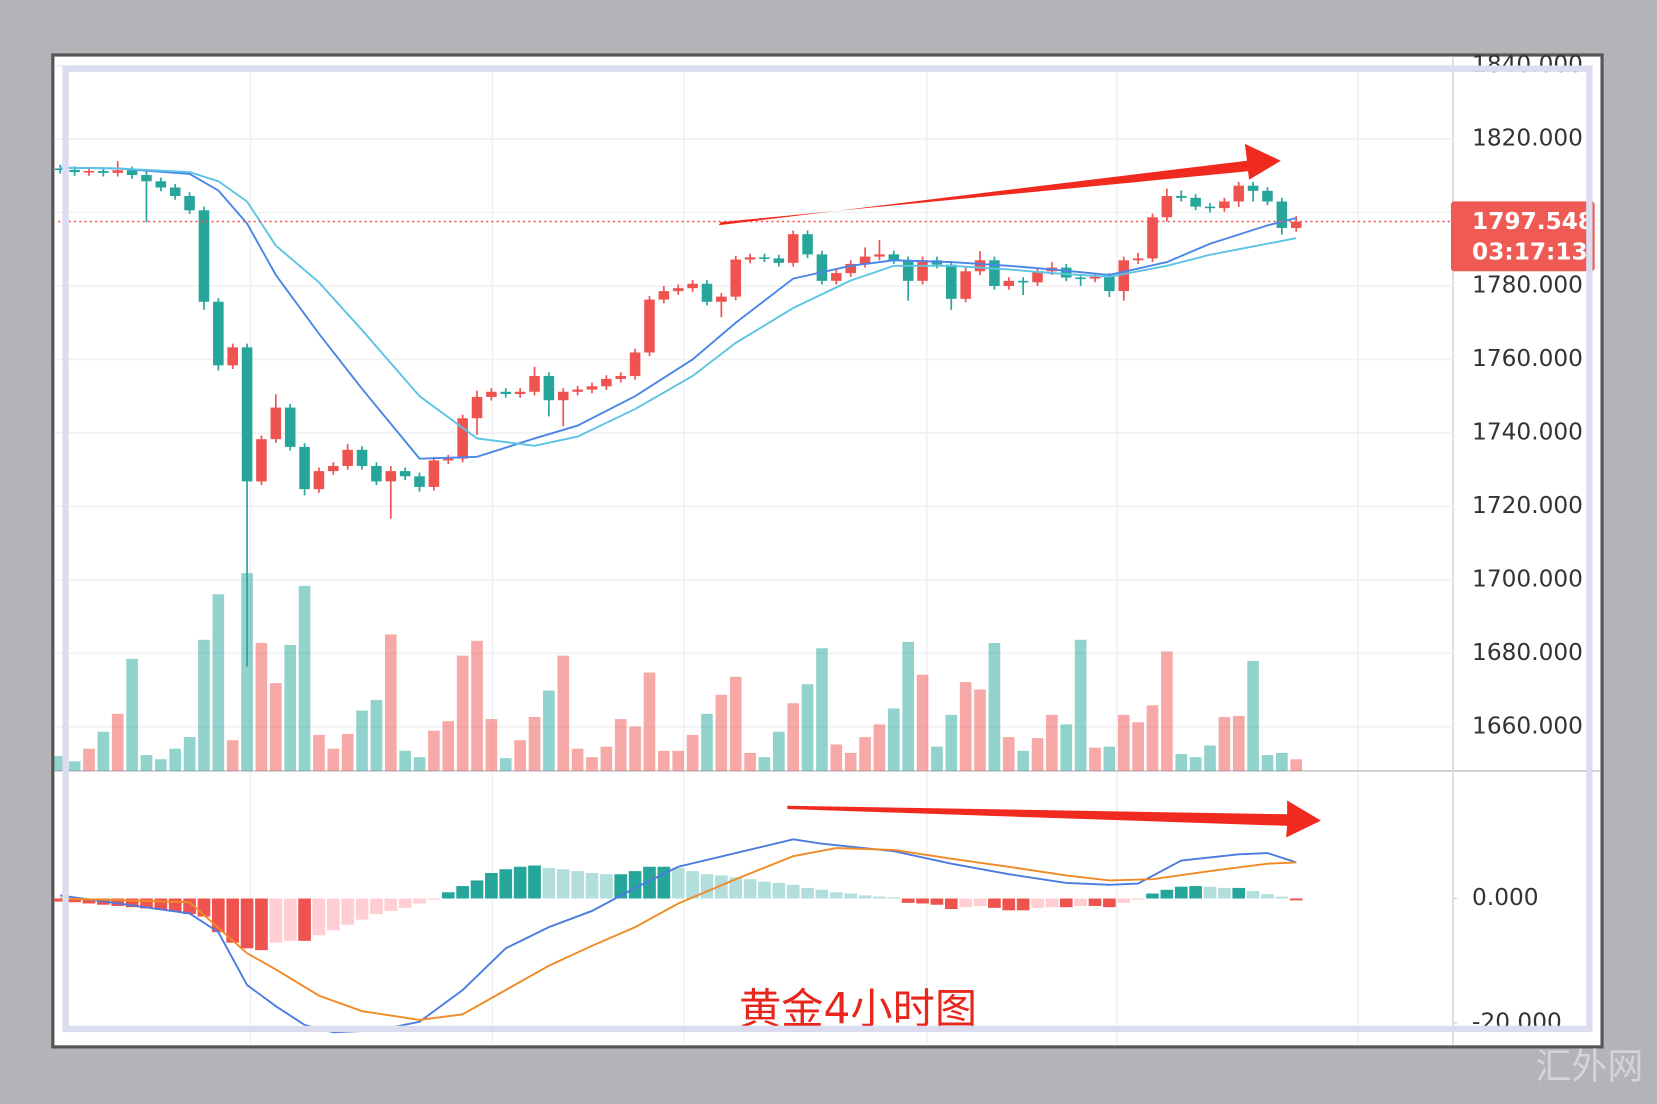  I want to click on chart-annotation: 黄金4小时图, so click(858, 1009).